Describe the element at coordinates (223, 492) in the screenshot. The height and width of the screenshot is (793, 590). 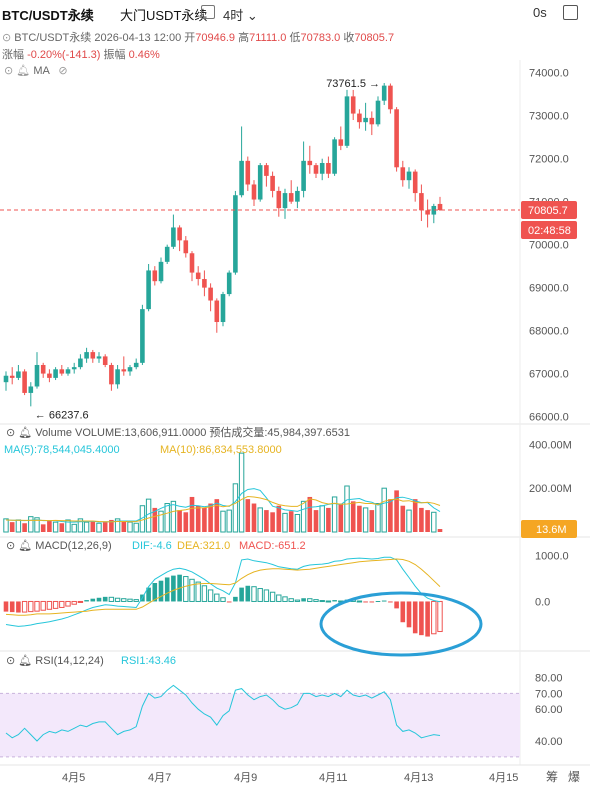
I see `volume-group` at that location.